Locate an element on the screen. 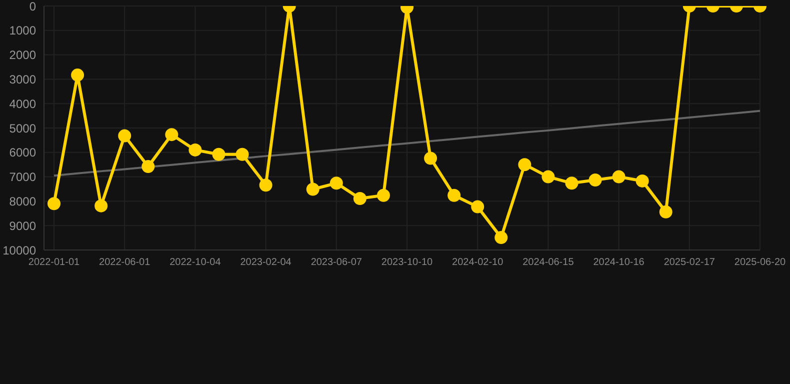  y-tick-label: 6000 is located at coordinates (22, 153).